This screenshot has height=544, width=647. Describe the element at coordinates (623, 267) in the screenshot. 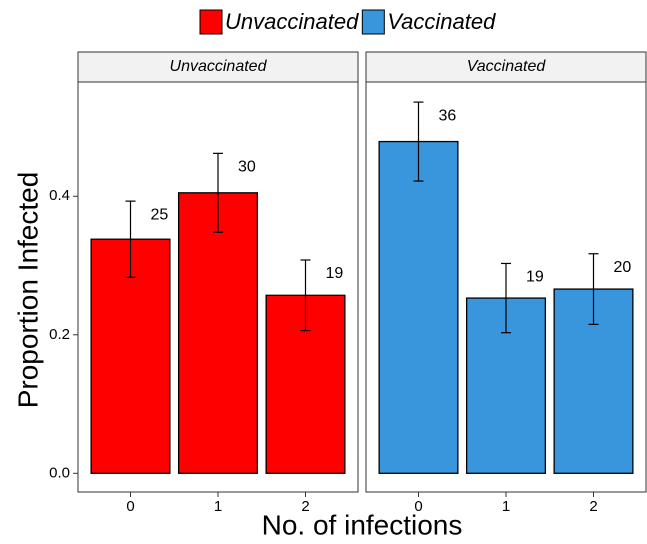

I see `count-label: 20` at that location.